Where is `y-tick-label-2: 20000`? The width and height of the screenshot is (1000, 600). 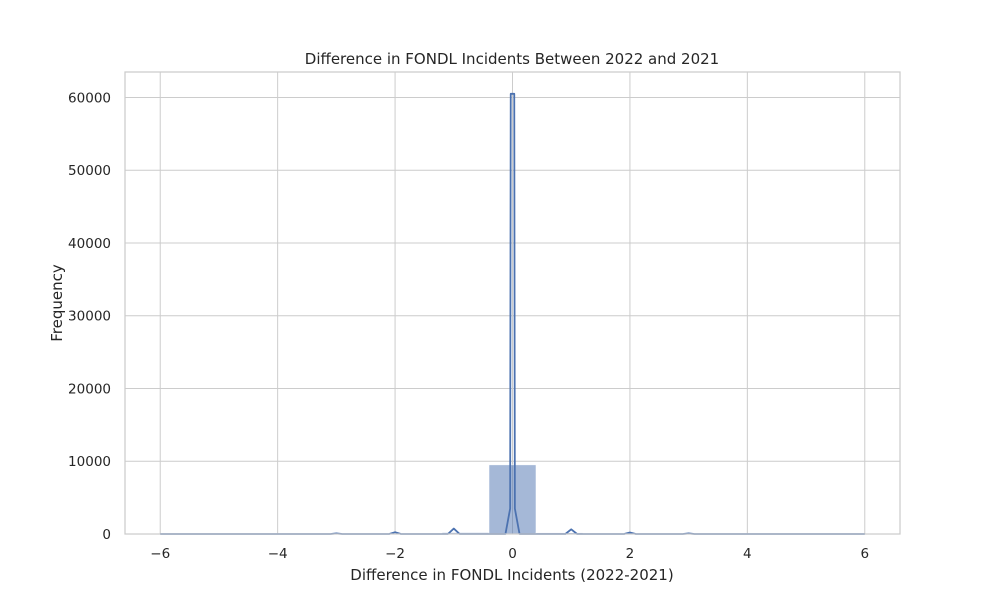 y-tick-label-2: 20000 is located at coordinates (89, 389).